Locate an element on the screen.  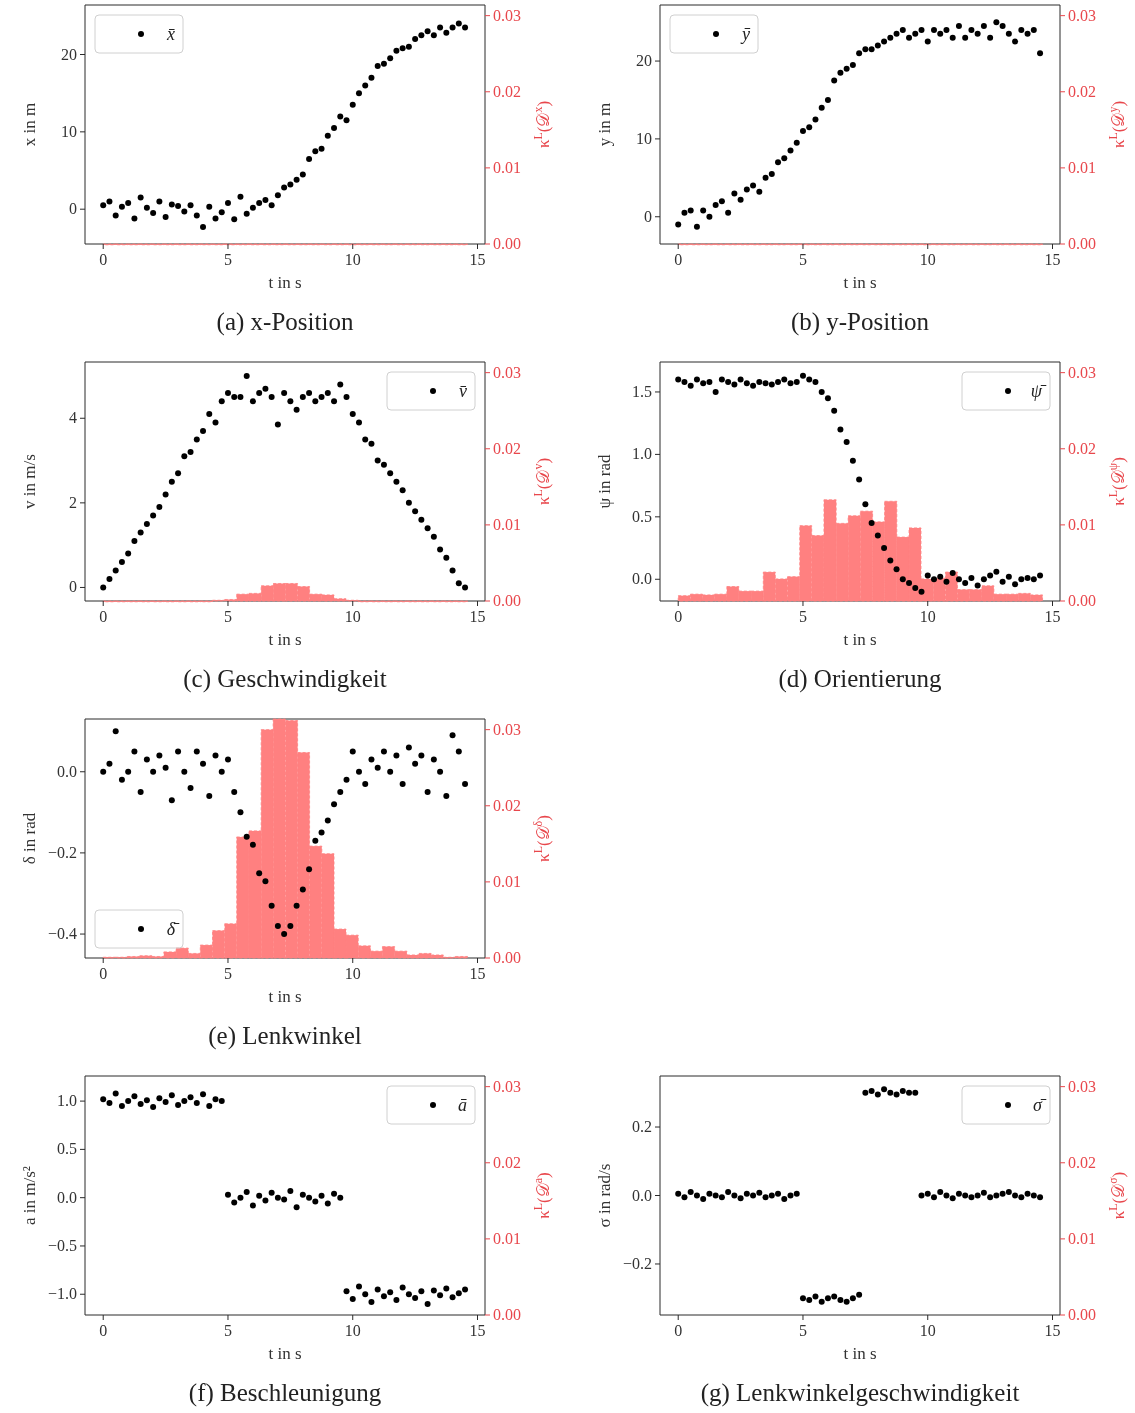
y-axis-title: v in m/s is located at coordinates (29, 481).